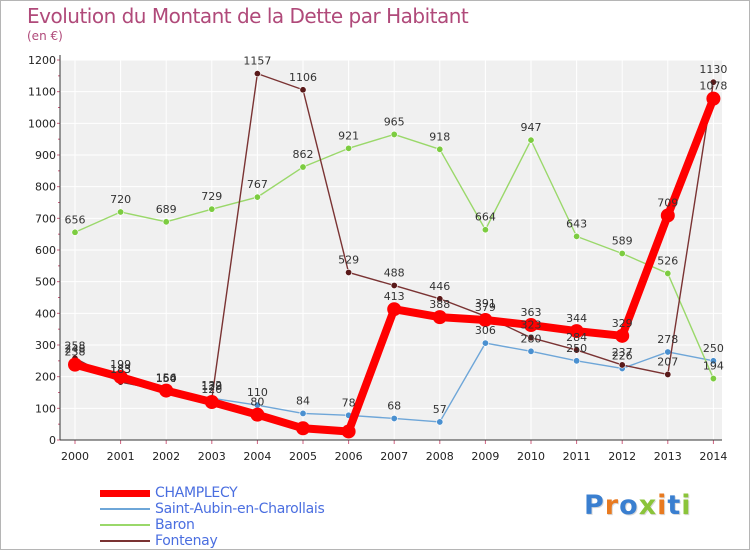  I want to click on x-tick-label: 2008, so click(440, 456).